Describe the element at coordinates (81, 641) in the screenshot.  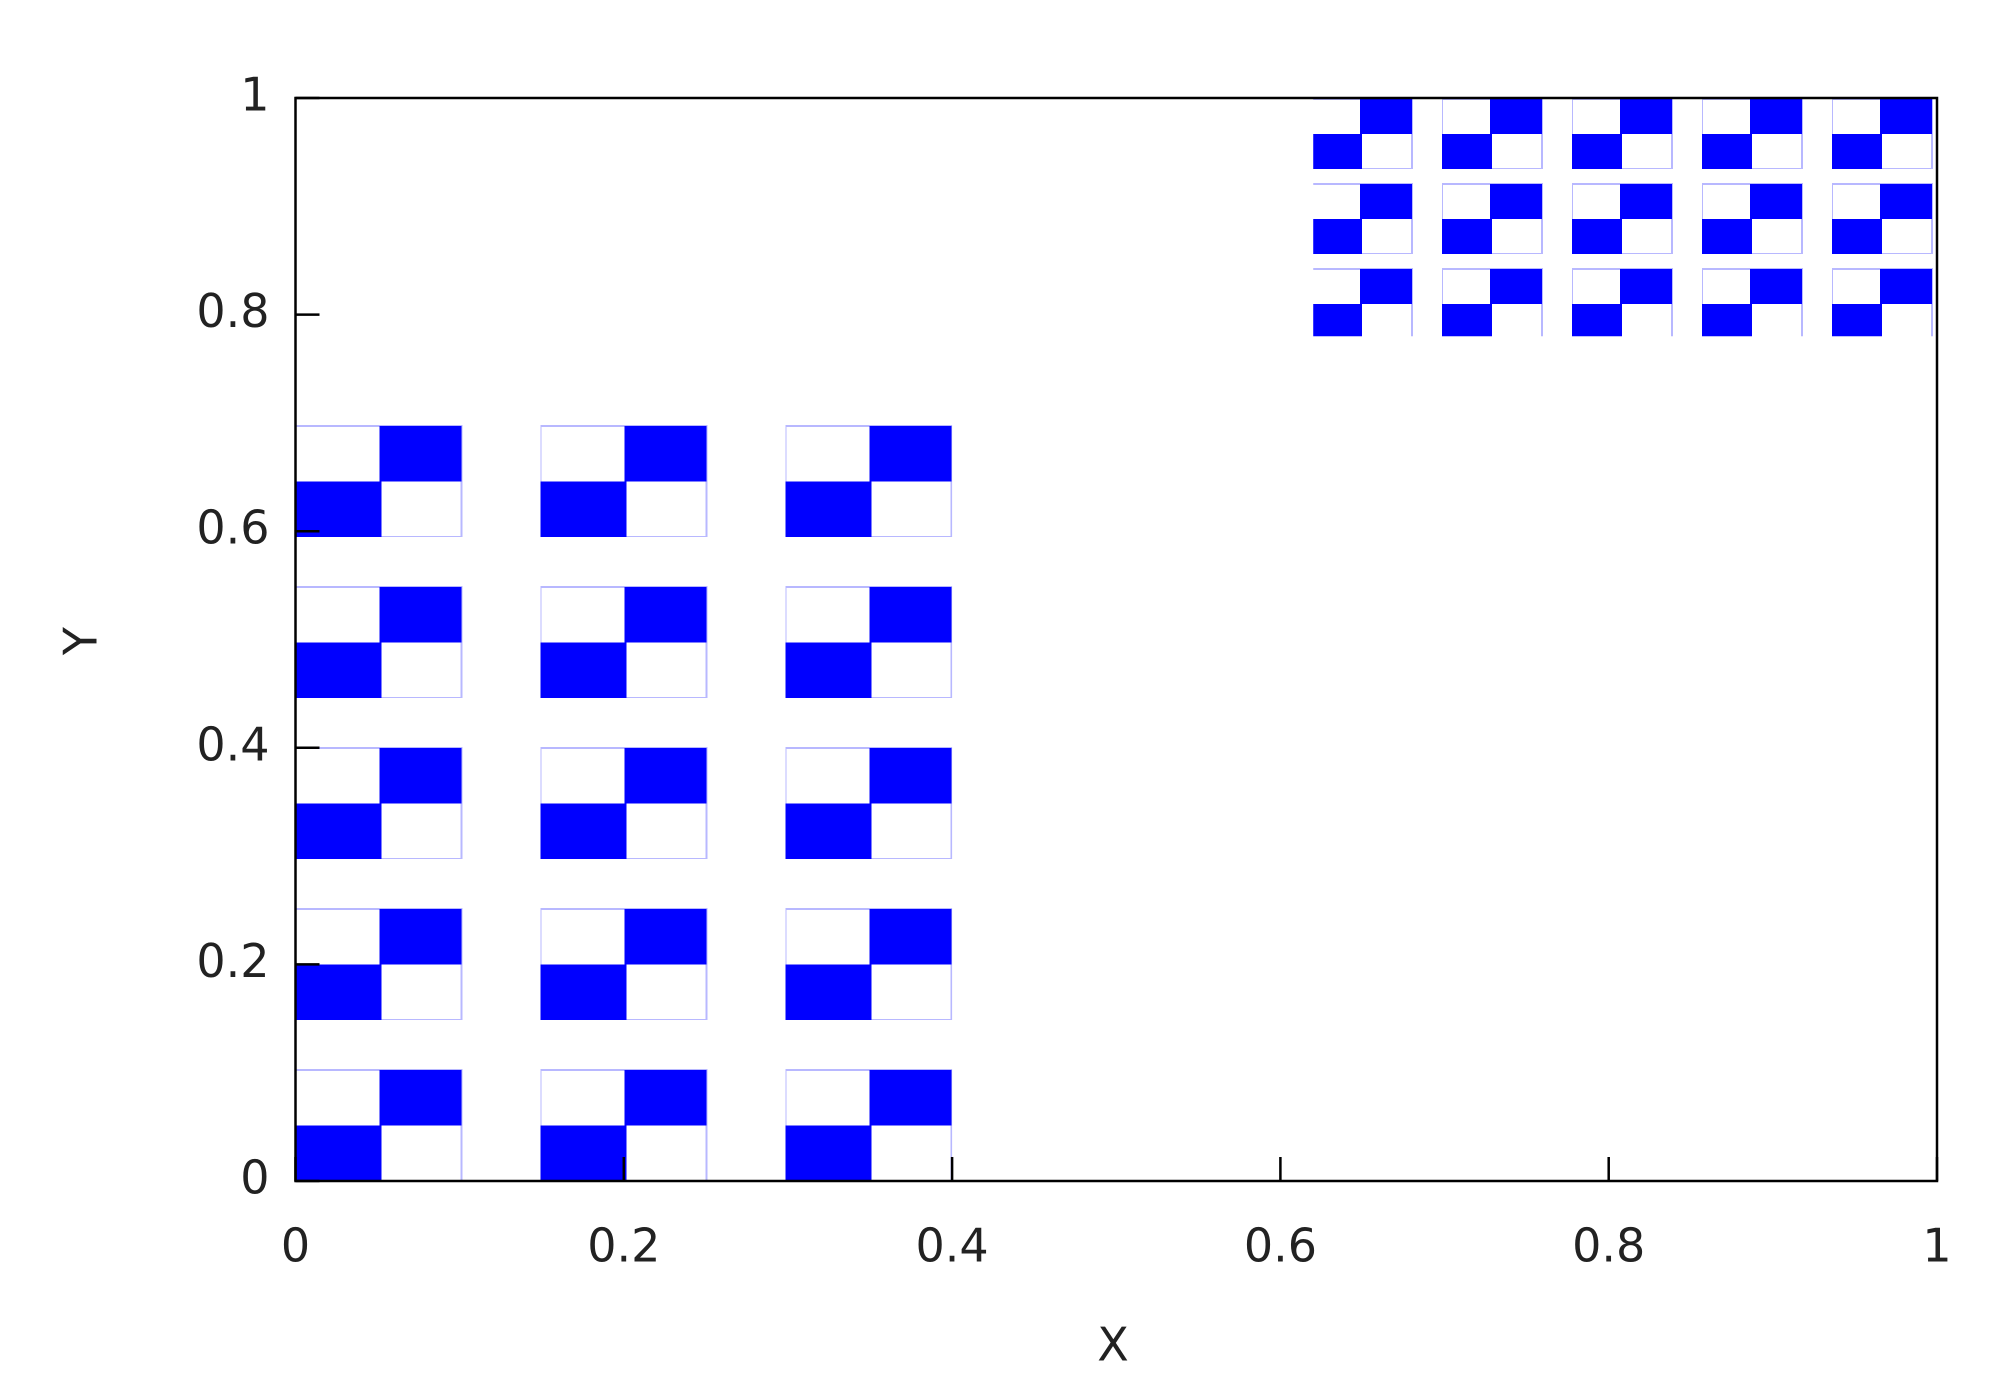
I see `y-axis-label: Y` at that location.